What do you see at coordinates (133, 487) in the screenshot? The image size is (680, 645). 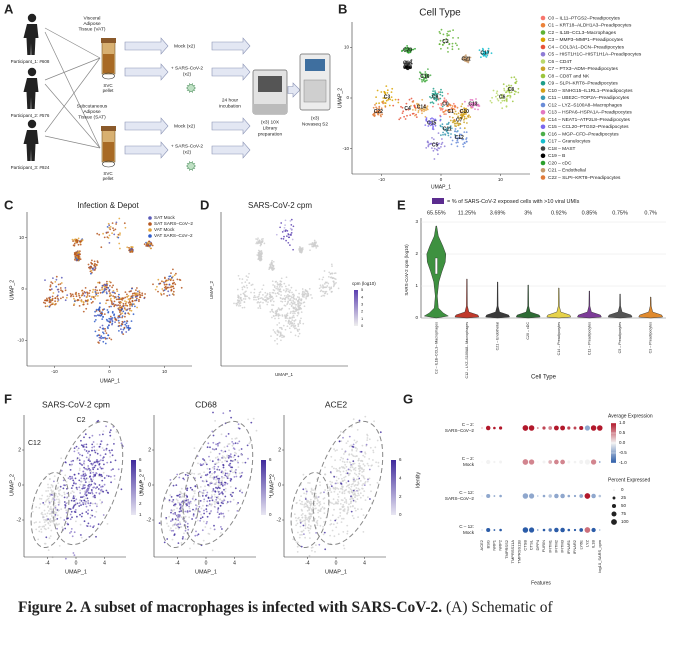 I see `colorbar` at bounding box center [133, 487].